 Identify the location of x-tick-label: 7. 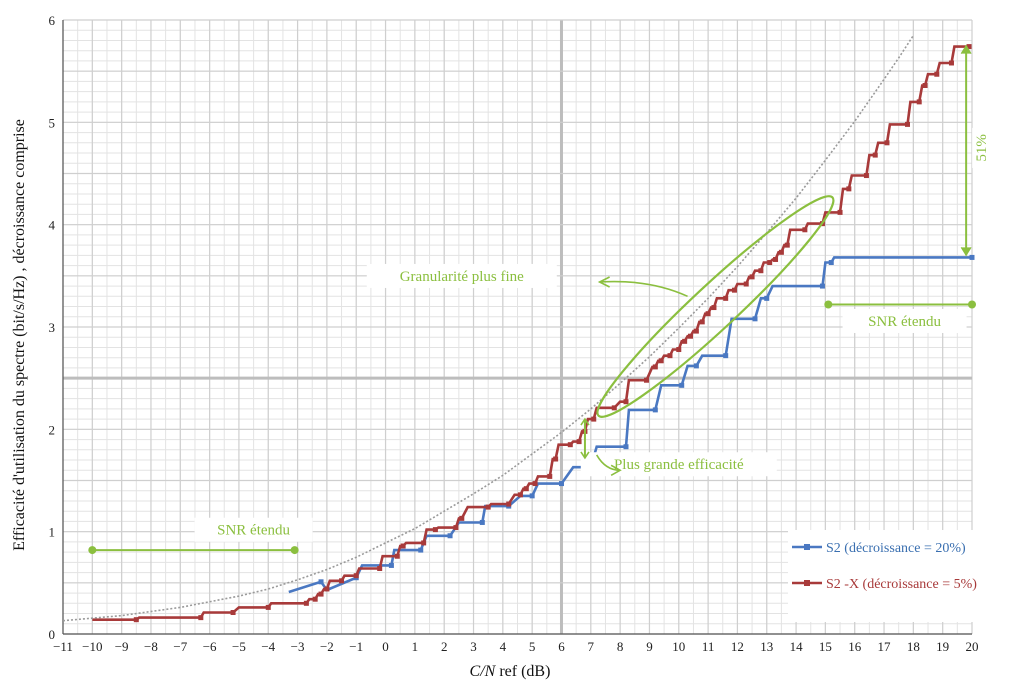
(591, 646).